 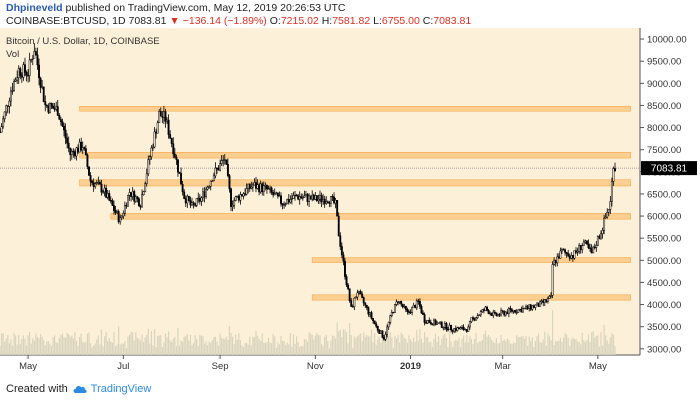 What do you see at coordinates (377, 21) in the screenshot?
I see `low-label: L:` at bounding box center [377, 21].